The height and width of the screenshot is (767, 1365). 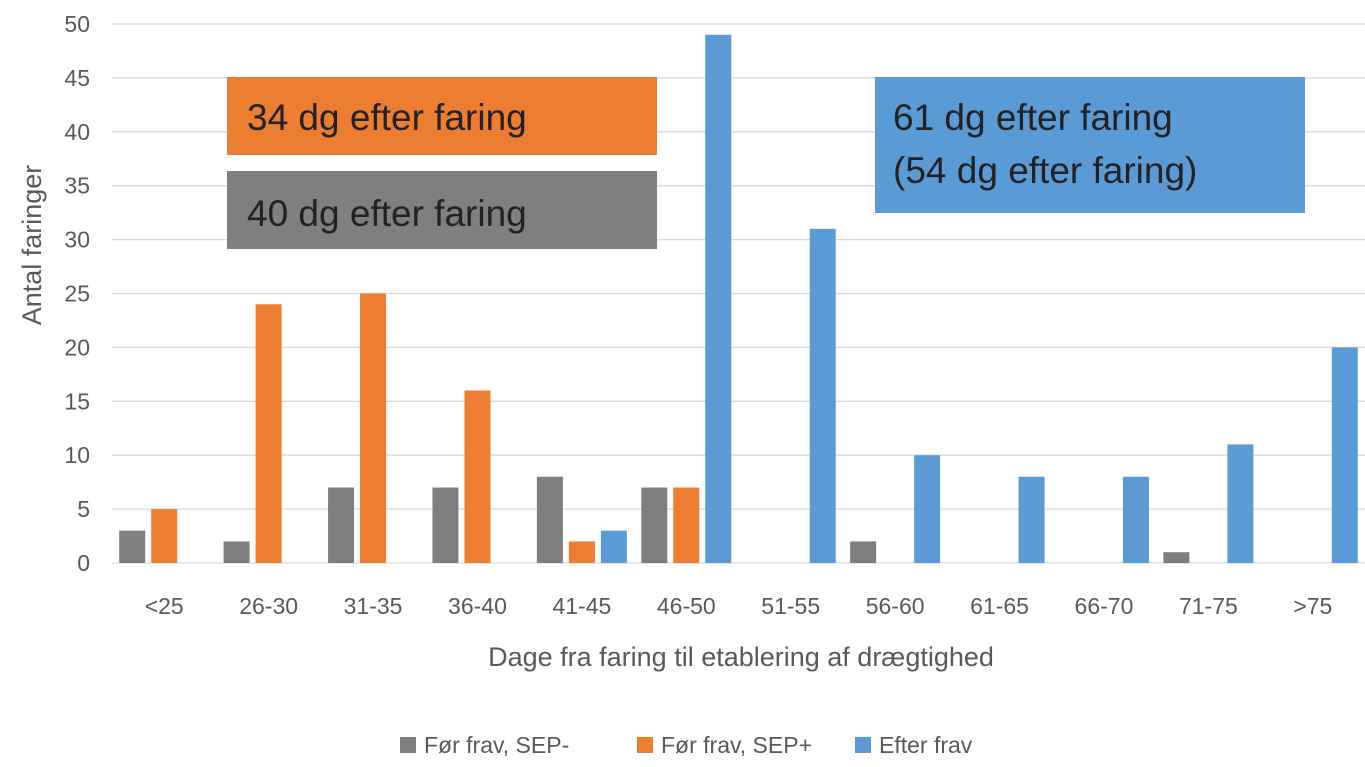 I want to click on bar-66-70-Efter frav, so click(x=1135, y=519).